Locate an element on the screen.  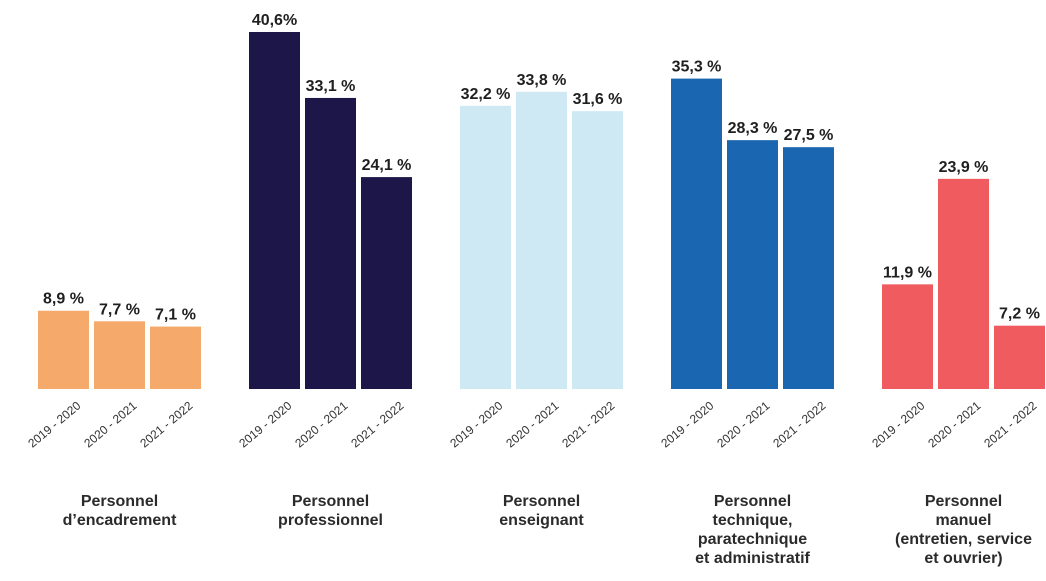
value-label: 24,1 % is located at coordinates (387, 165).